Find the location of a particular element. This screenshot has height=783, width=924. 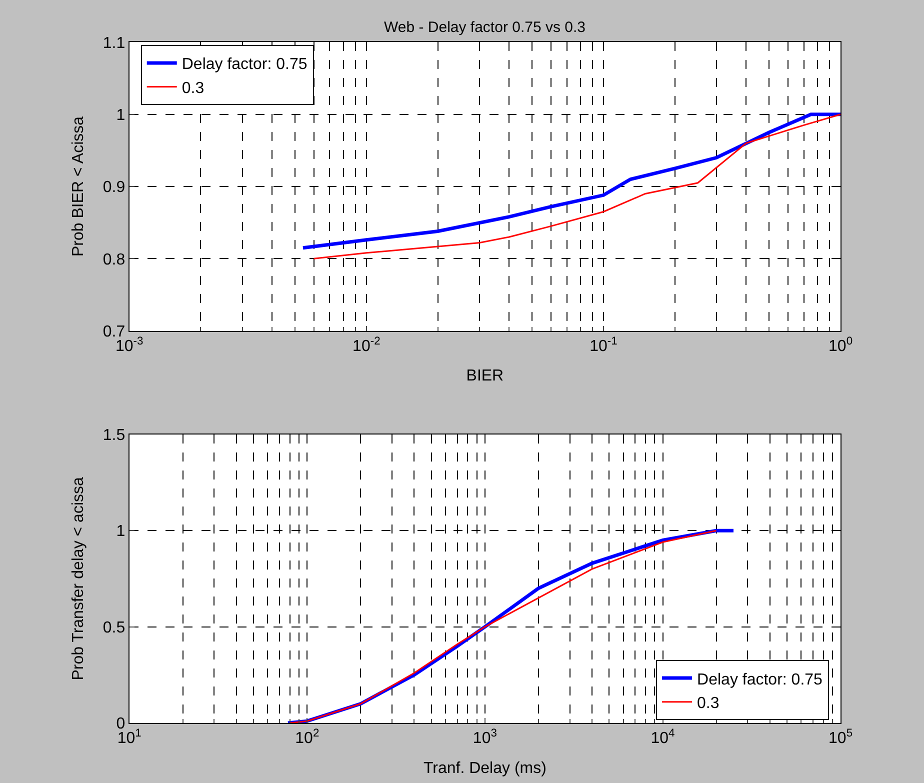

y-tick-label: 0.5 is located at coordinates (114, 627).